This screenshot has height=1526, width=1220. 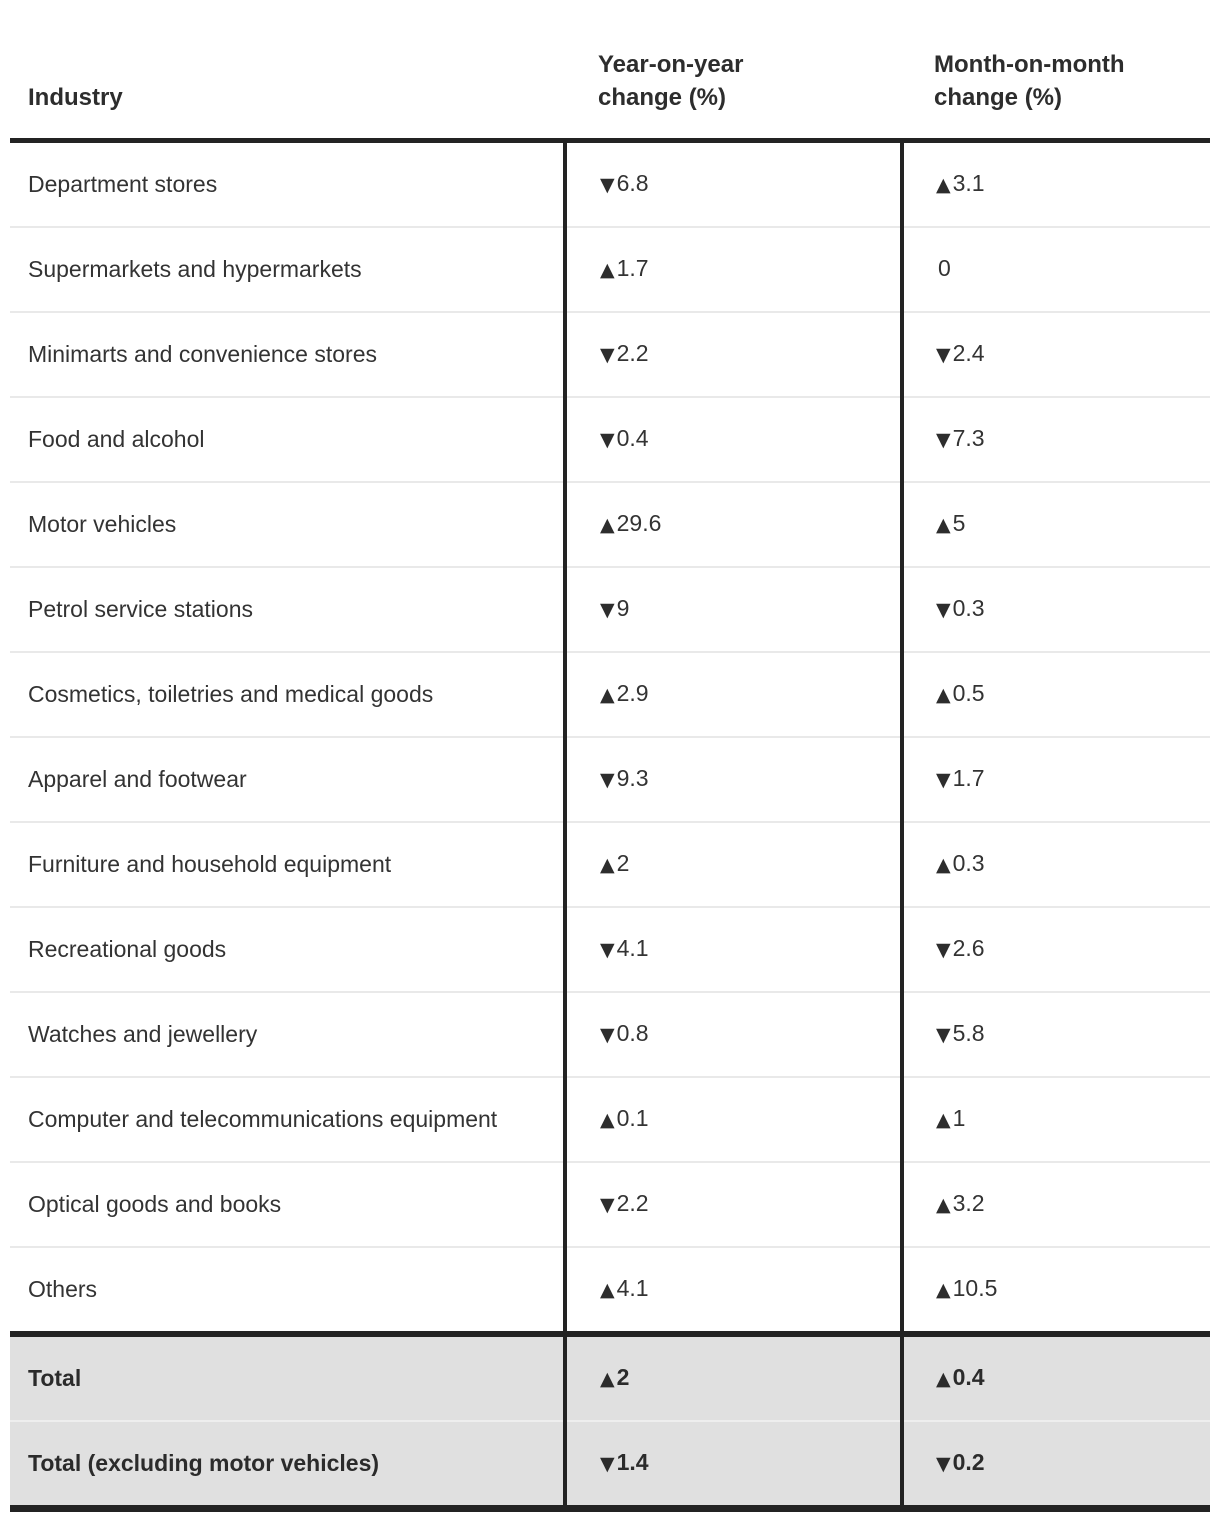 I want to click on yoy-value: 9, so click(x=623, y=608).